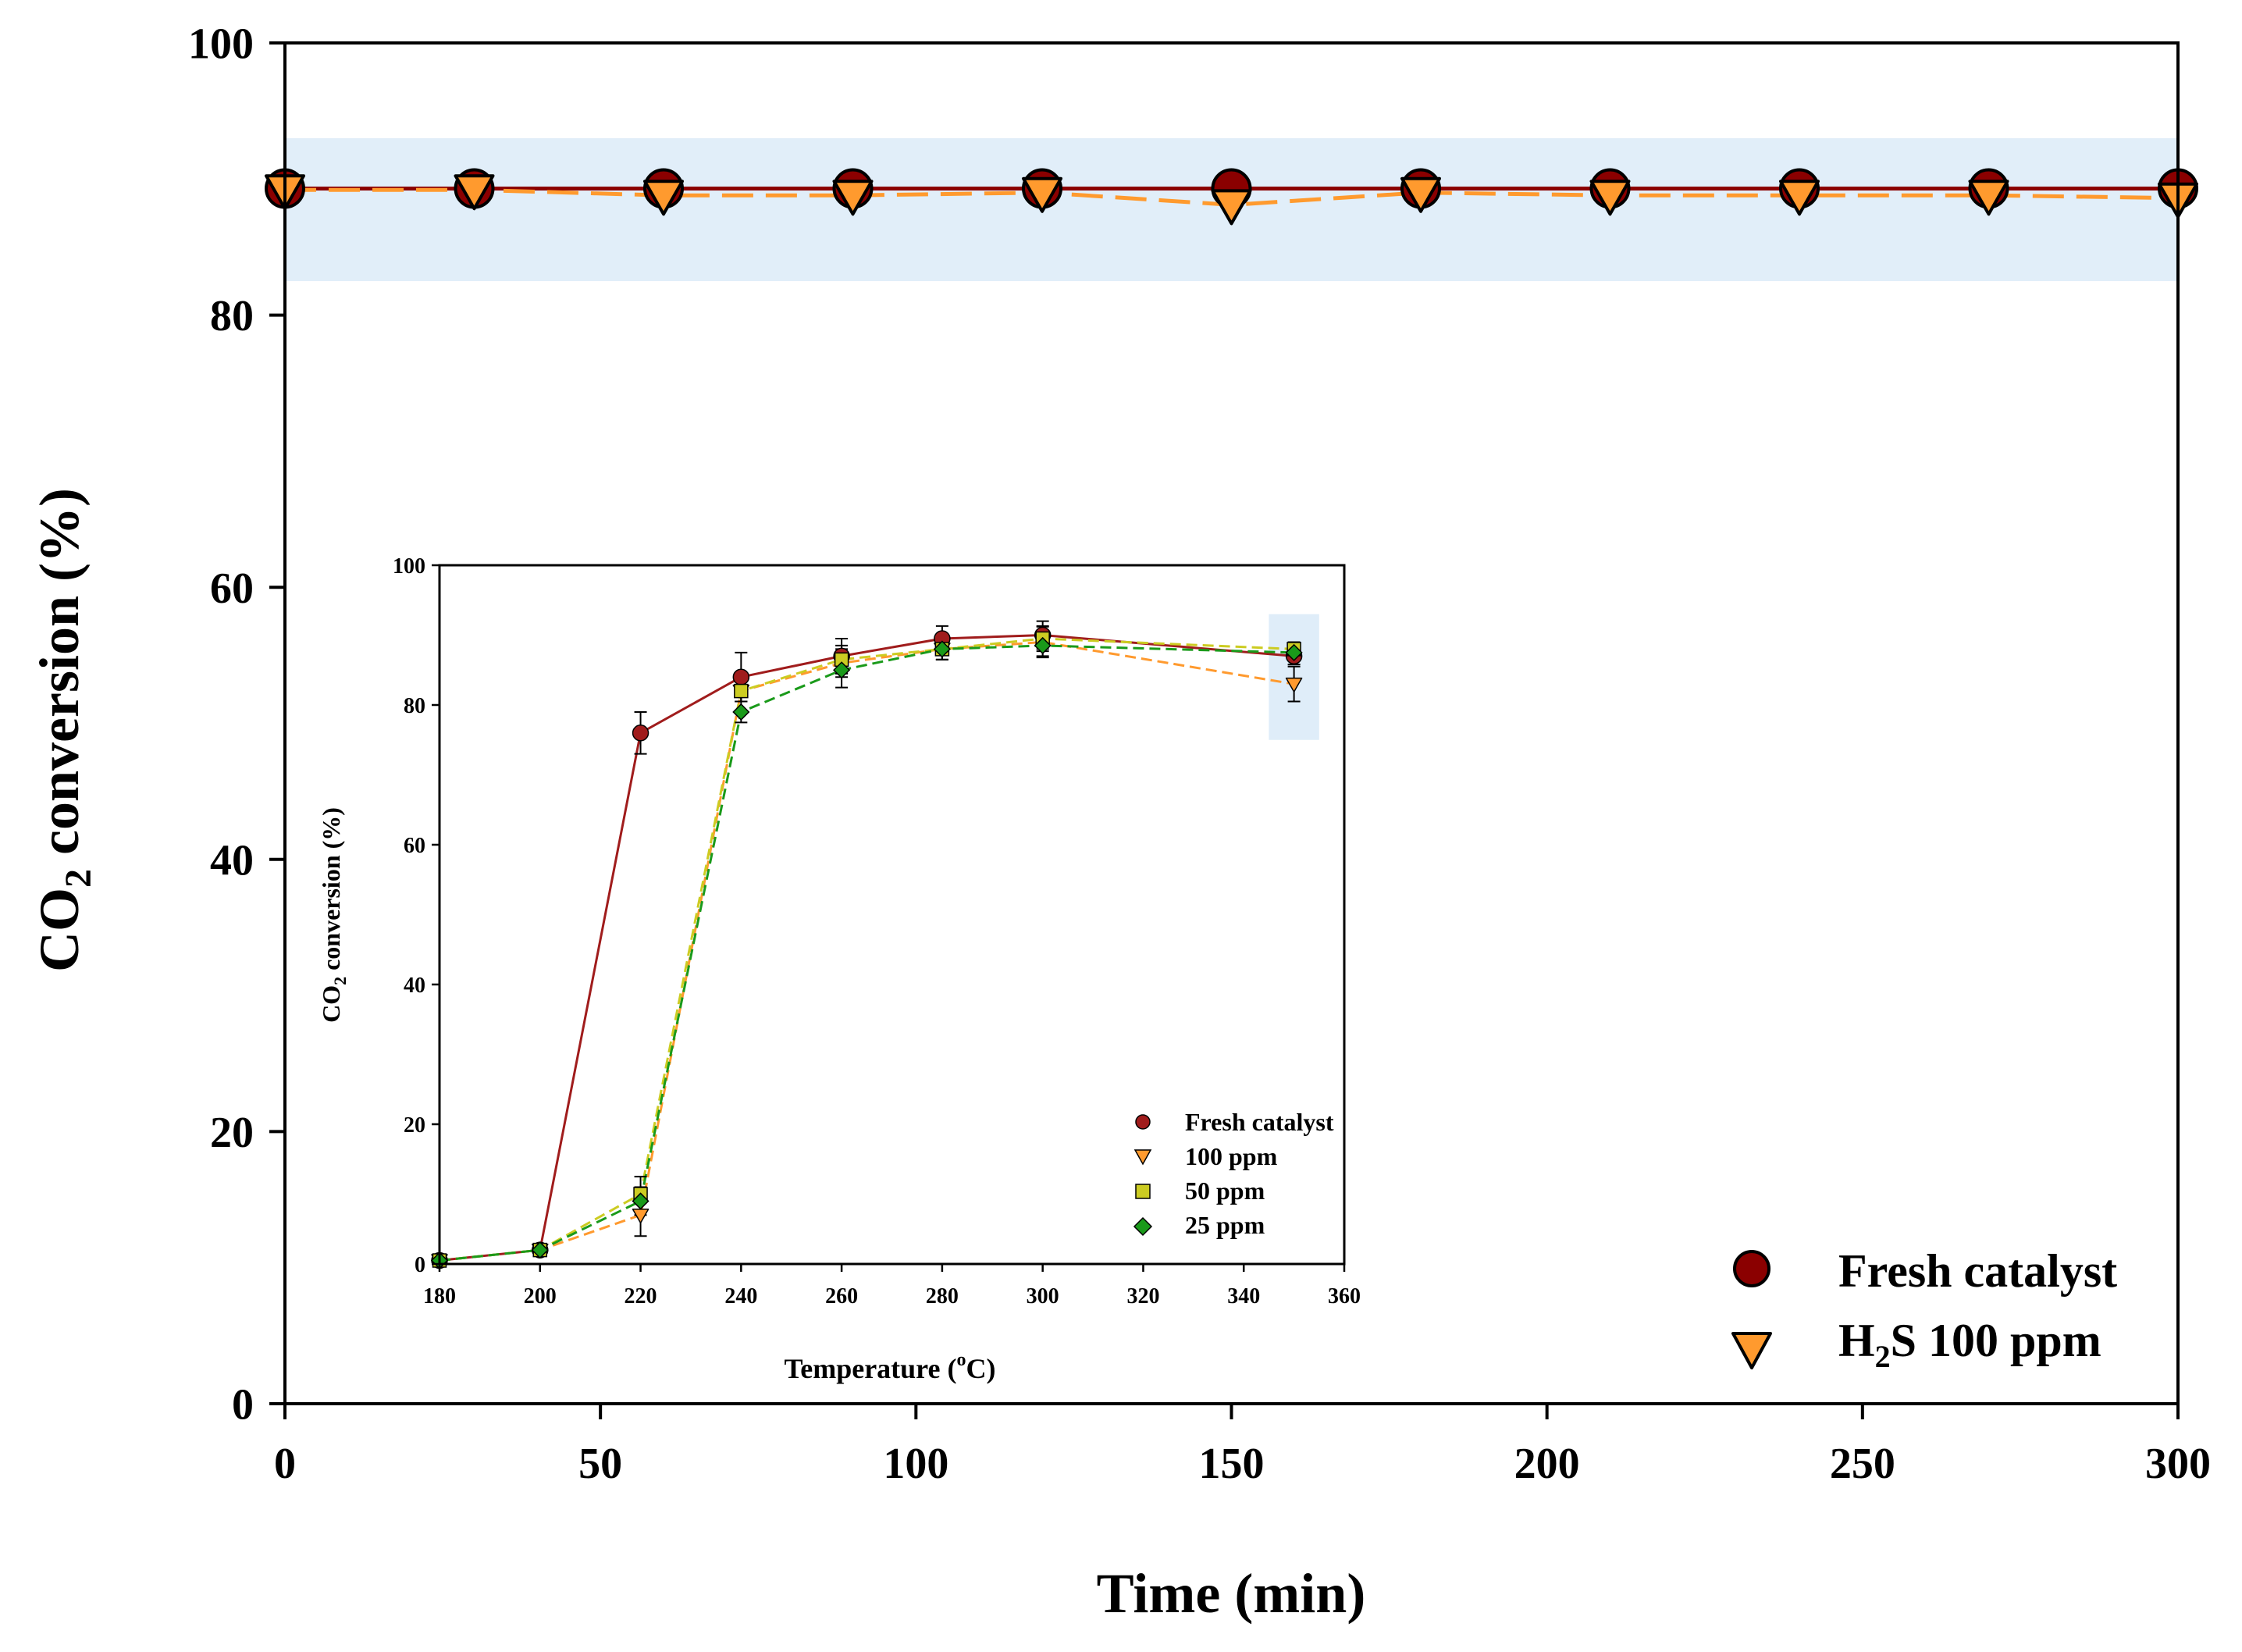  Describe the element at coordinates (540, 1296) in the screenshot. I see `inset-x-tick-label: 200` at that location.